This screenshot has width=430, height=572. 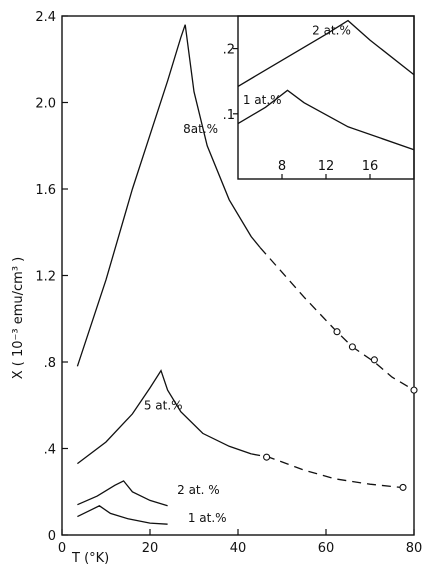 I want to click on inset-plot: 8 12 16 .1 .2 2 at.% 1 at.%, so click(x=319, y=97).